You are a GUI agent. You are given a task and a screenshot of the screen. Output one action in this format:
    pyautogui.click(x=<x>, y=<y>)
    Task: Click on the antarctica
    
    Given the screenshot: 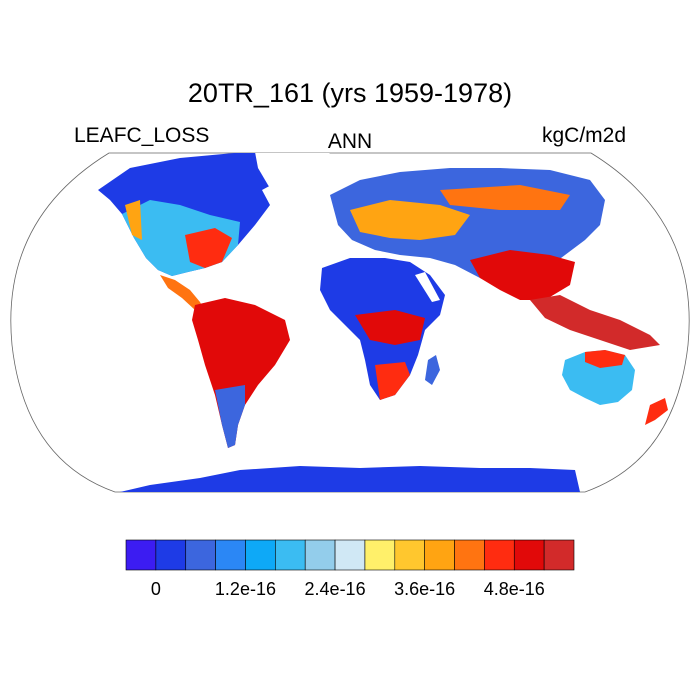 What is the action you would take?
    pyautogui.click(x=350, y=479)
    